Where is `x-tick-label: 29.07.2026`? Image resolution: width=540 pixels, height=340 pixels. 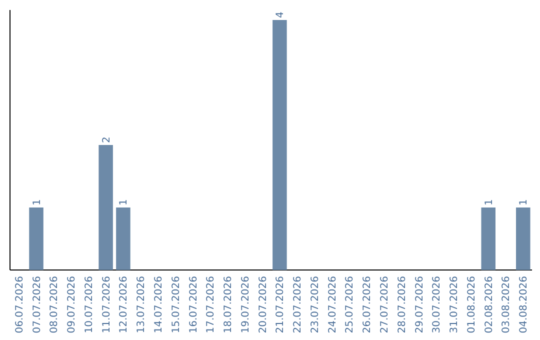
x-tick-label: 29.07.2026 is located at coordinates (420, 305).